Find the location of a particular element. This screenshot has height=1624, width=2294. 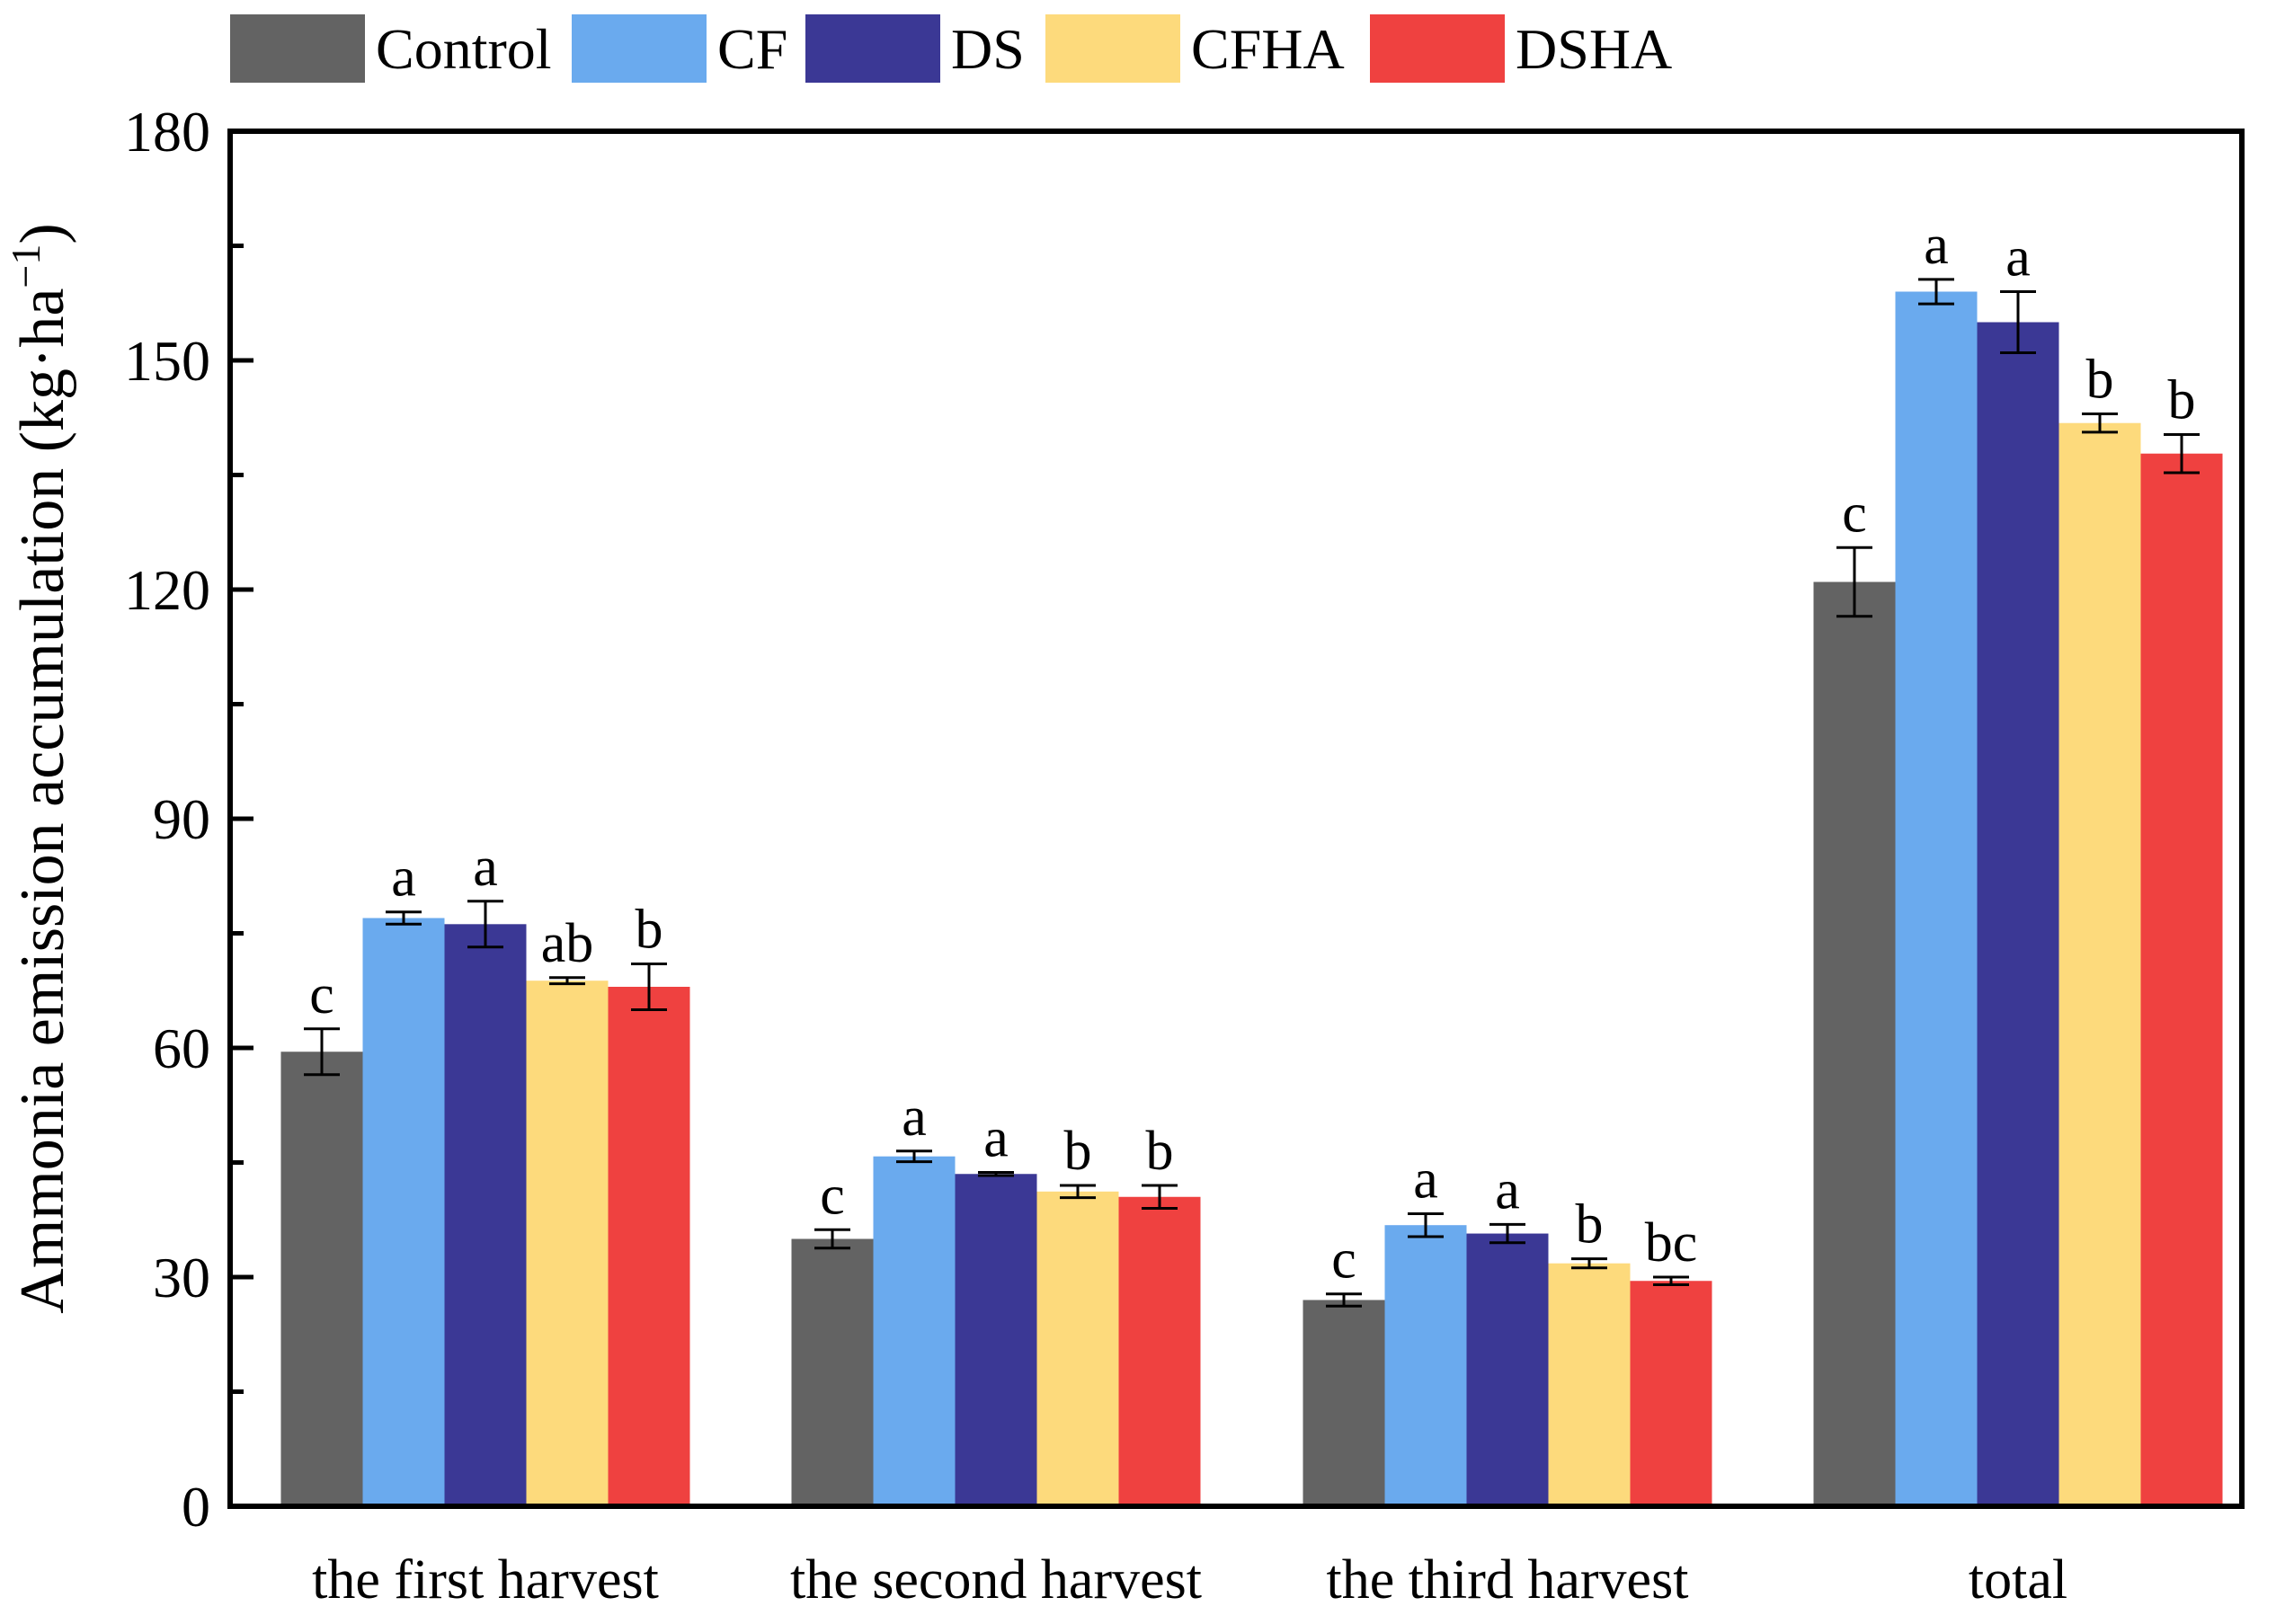

y-axis: 0 30 60 90 120 150 180 is located at coordinates (188, 819).